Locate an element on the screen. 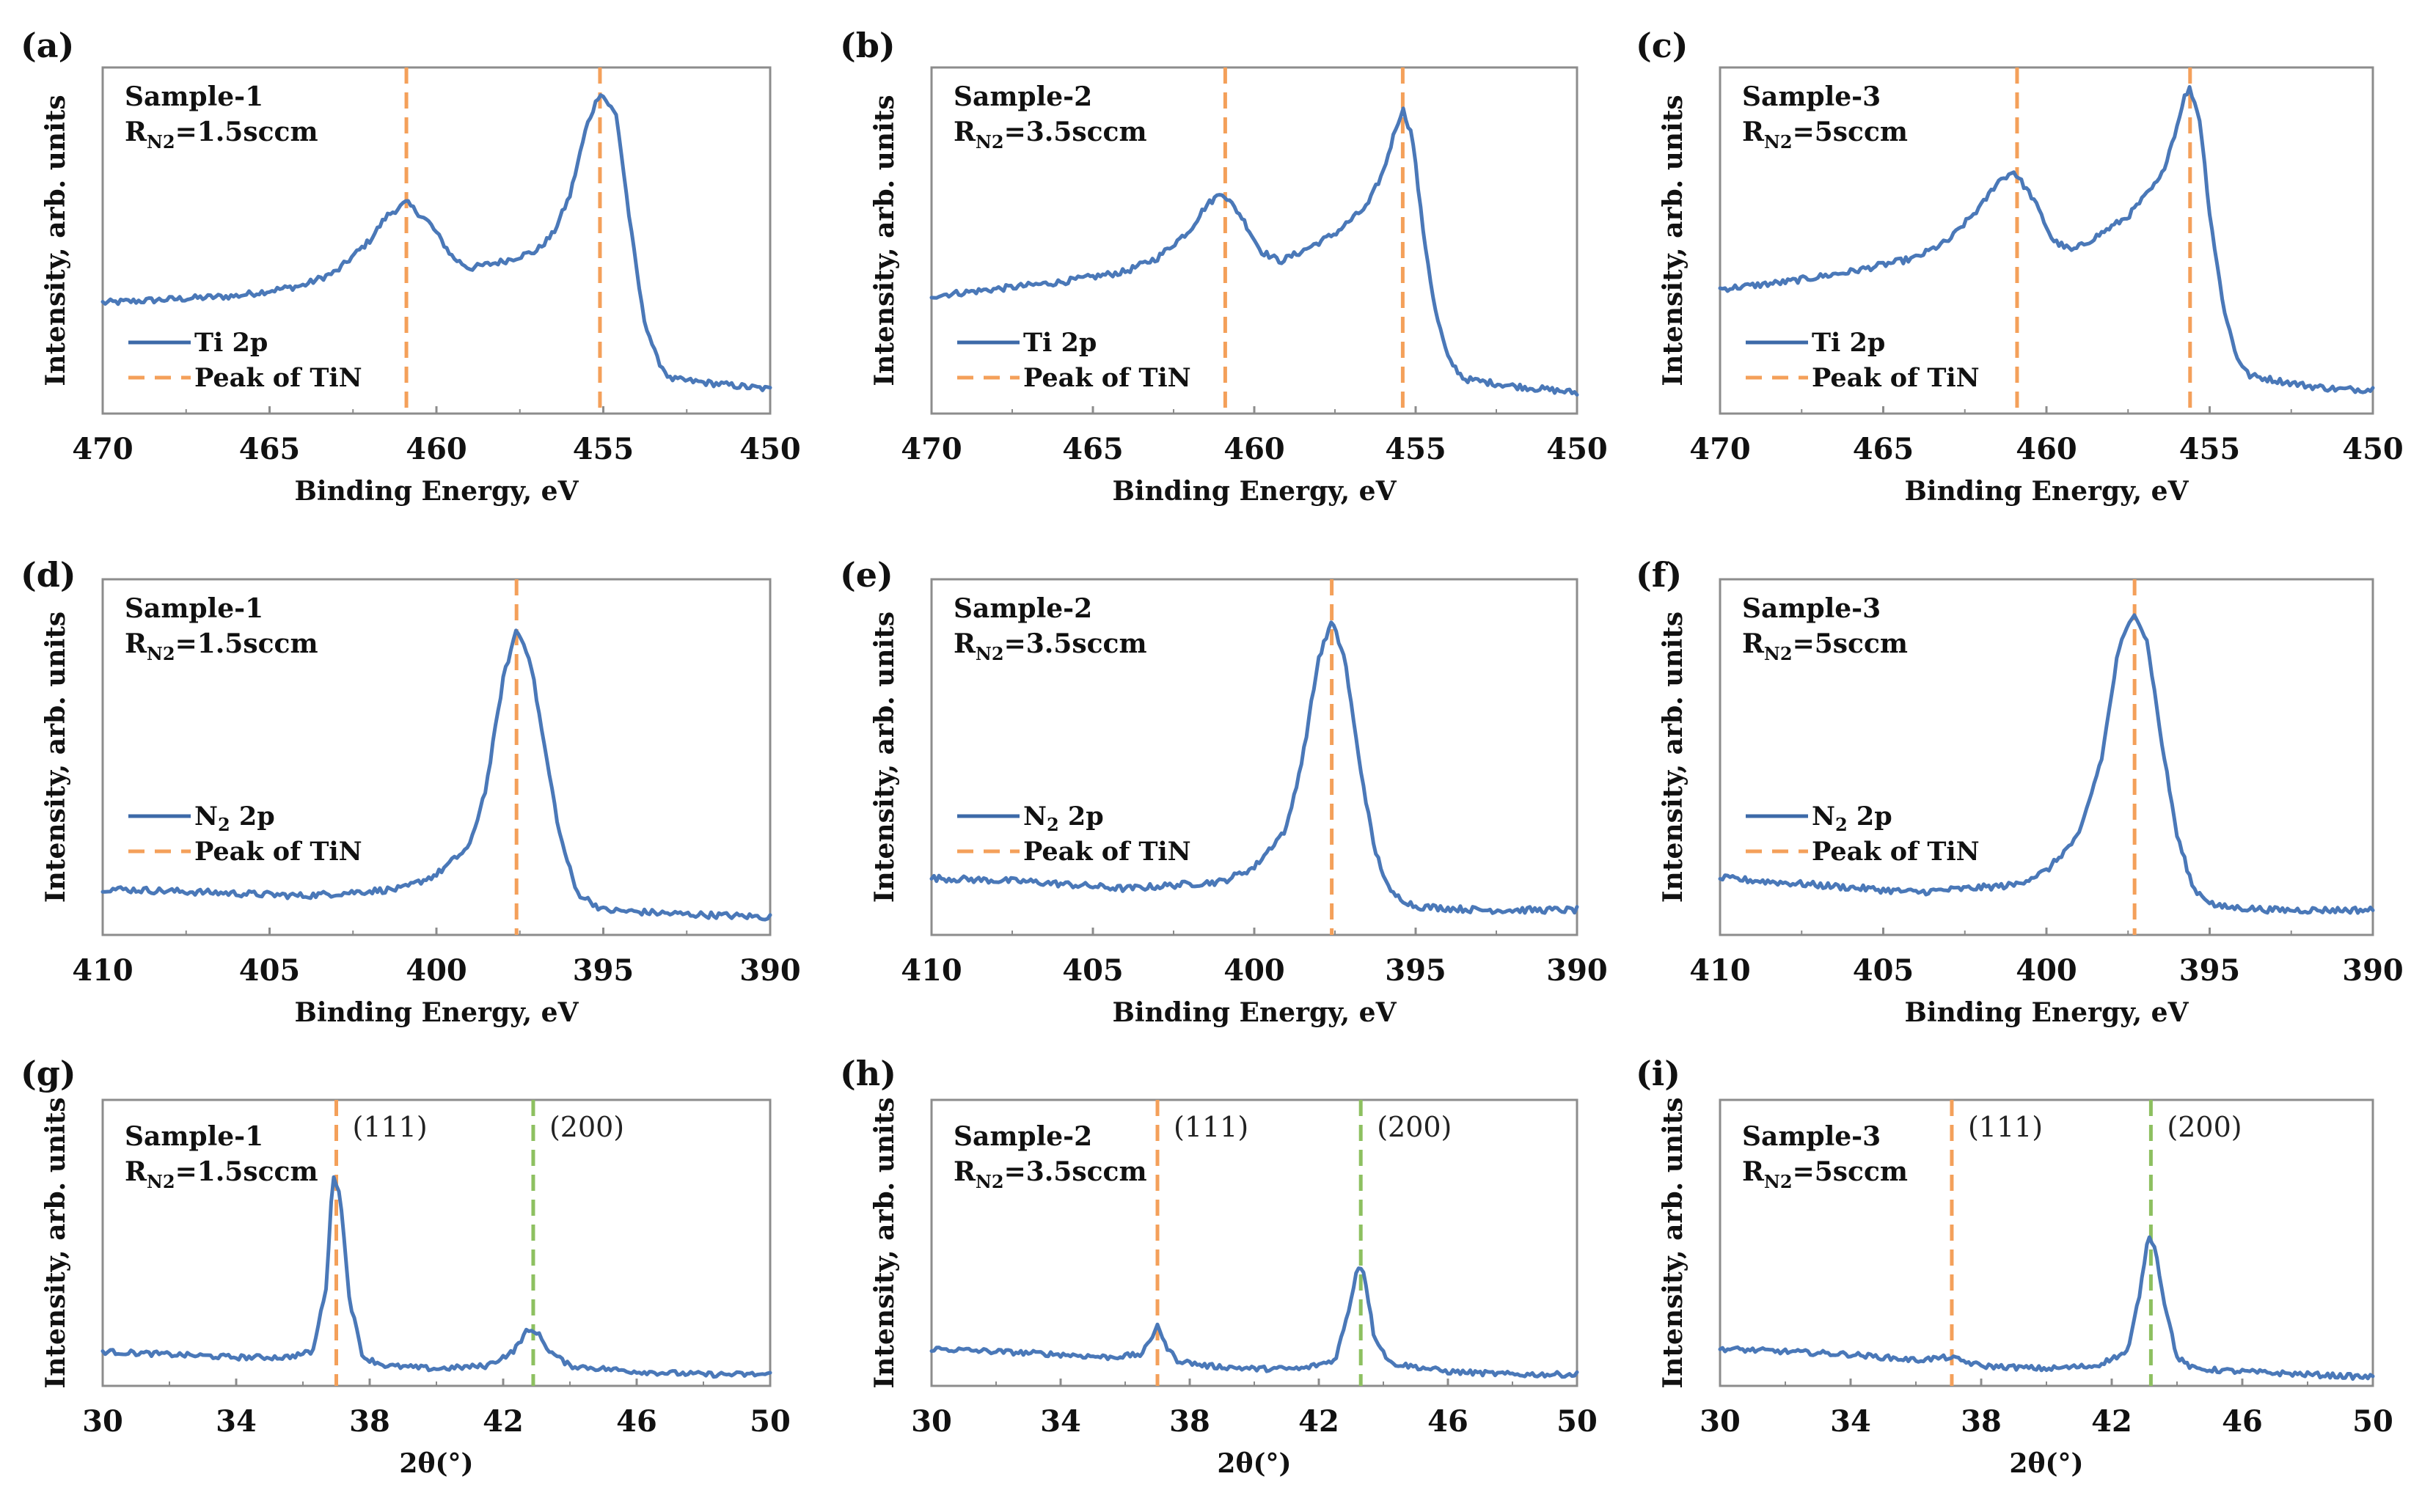 This screenshot has height=1512, width=2433. x-tick-label: 30 is located at coordinates (931, 1421).